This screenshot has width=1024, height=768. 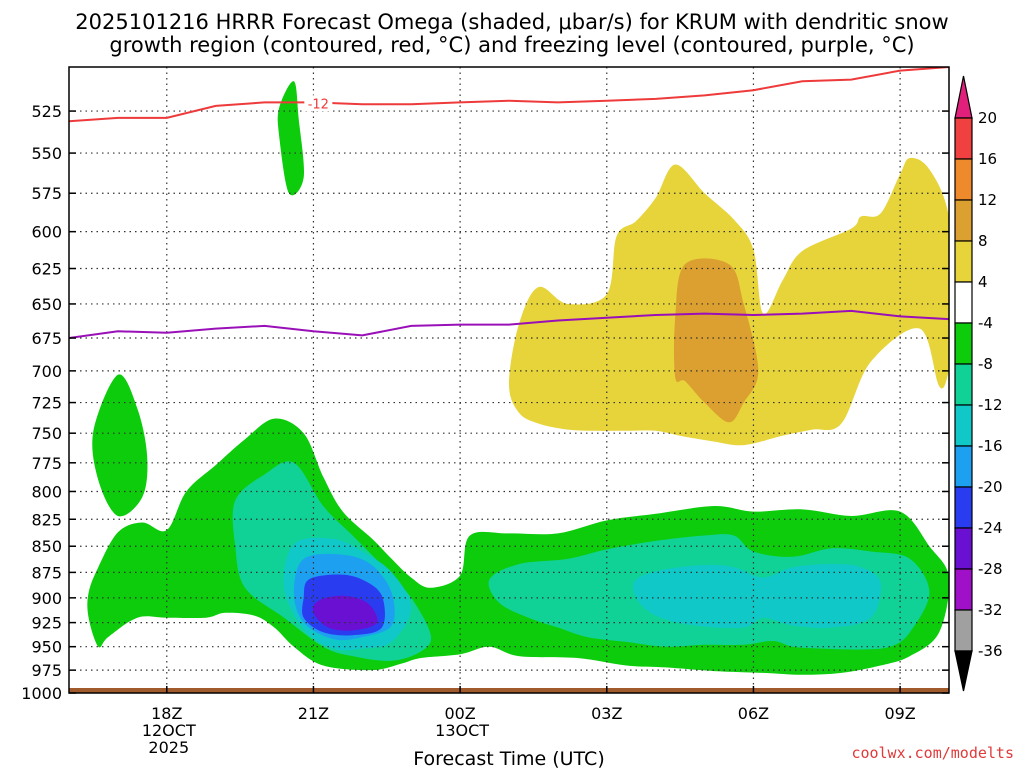 What do you see at coordinates (46, 572) in the screenshot?
I see `y-tick-label-875: 875` at bounding box center [46, 572].